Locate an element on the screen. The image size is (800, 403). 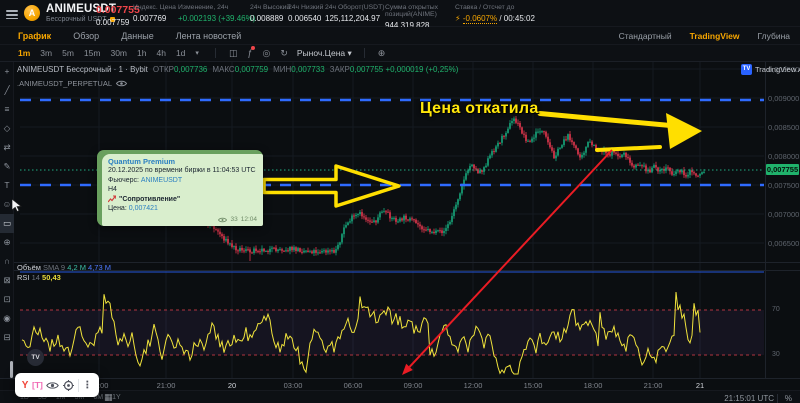
timeframe-1m: 1m is located at coordinates (24, 53).